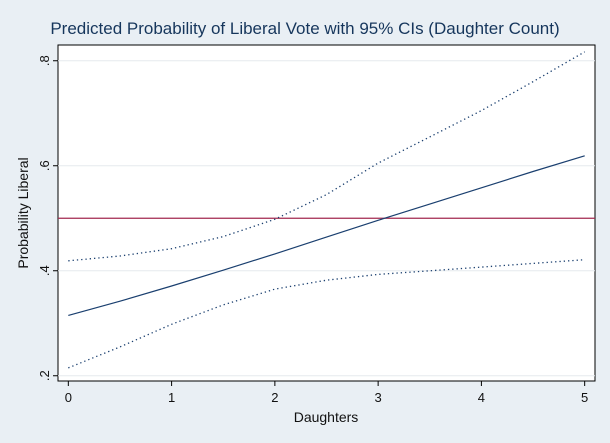 This screenshot has height=443, width=610. Describe the element at coordinates (68, 397) in the screenshot. I see `x-tick-label: 0` at that location.